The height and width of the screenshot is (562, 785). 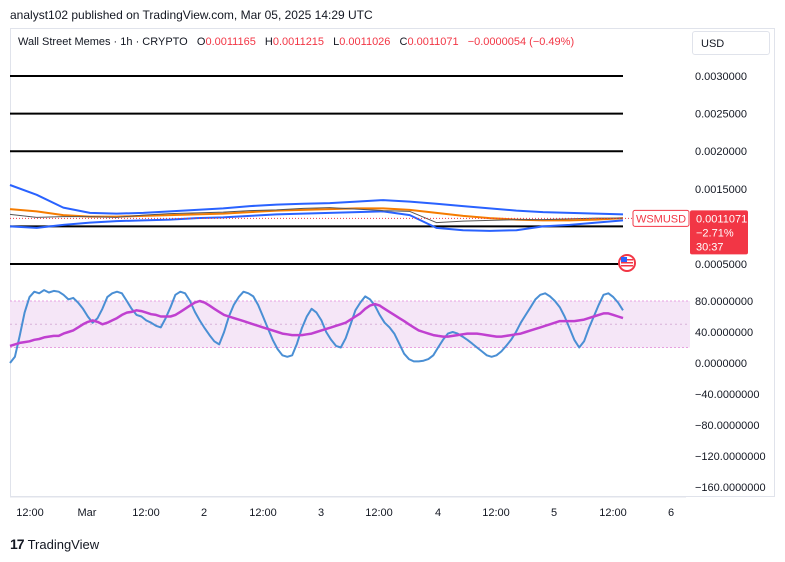 What do you see at coordinates (268, 42) in the screenshot?
I see `high-label: H` at bounding box center [268, 42].